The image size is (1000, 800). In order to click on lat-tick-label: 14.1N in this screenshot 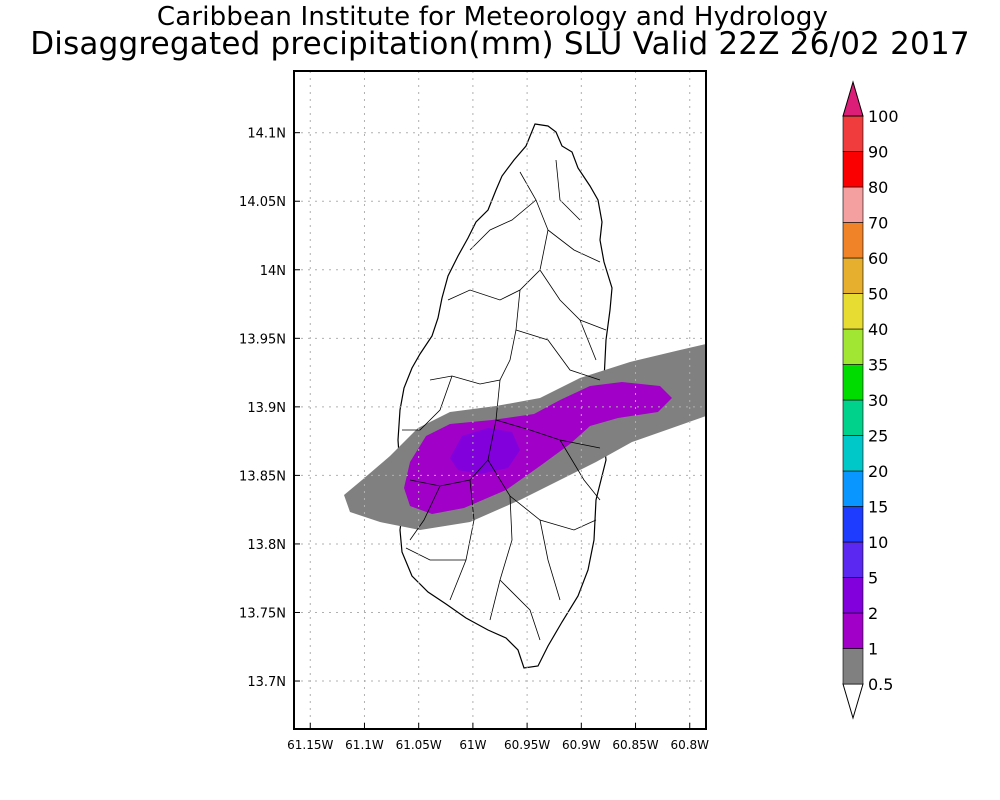, I will do `click(266, 134)`.